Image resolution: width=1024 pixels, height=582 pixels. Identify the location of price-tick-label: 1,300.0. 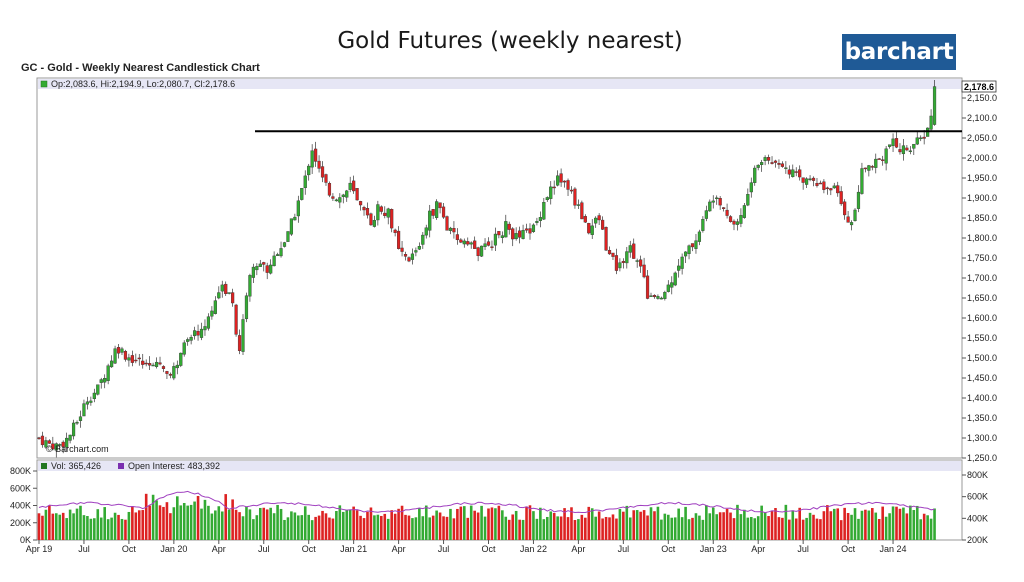
(982, 438).